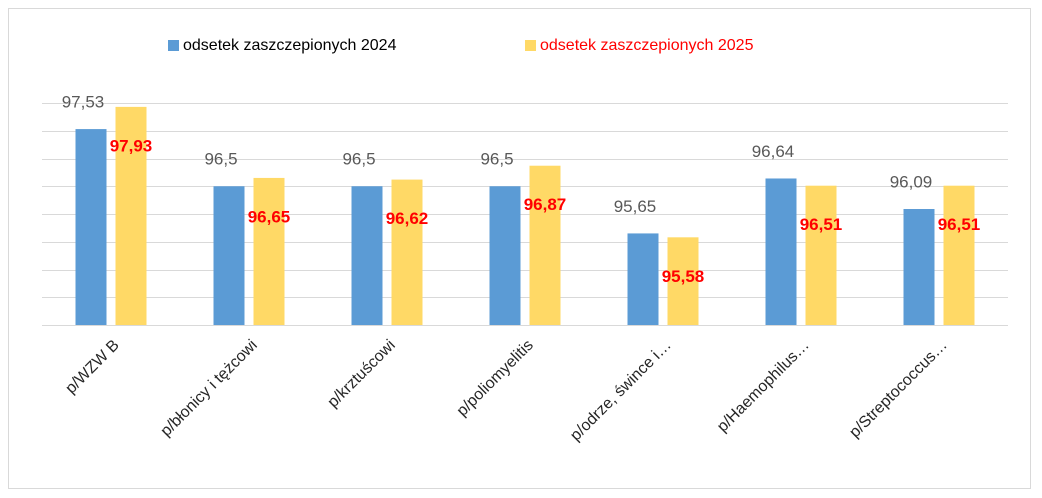 The height and width of the screenshot is (498, 1042). I want to click on legend-label: odsetek zaszczepionych 2025, so click(647, 45).